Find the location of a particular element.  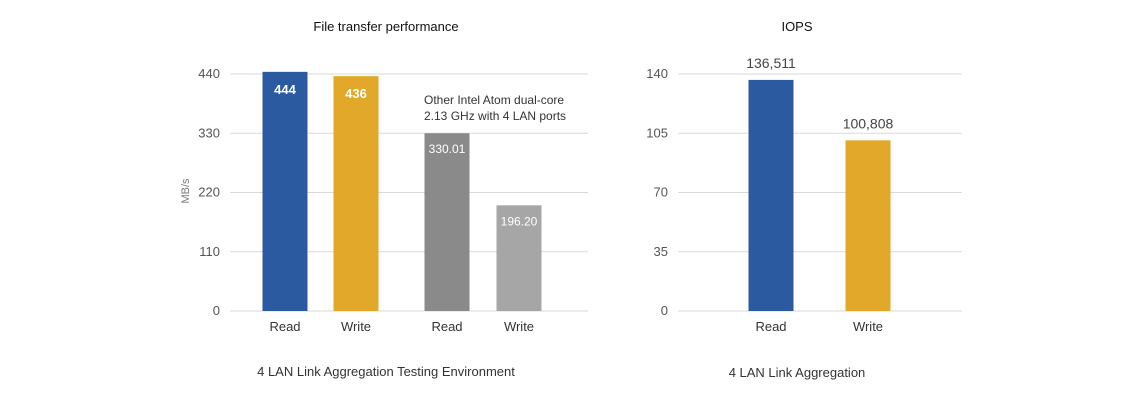

chart2-caption: 4 LAN Link Aggregation is located at coordinates (797, 372).